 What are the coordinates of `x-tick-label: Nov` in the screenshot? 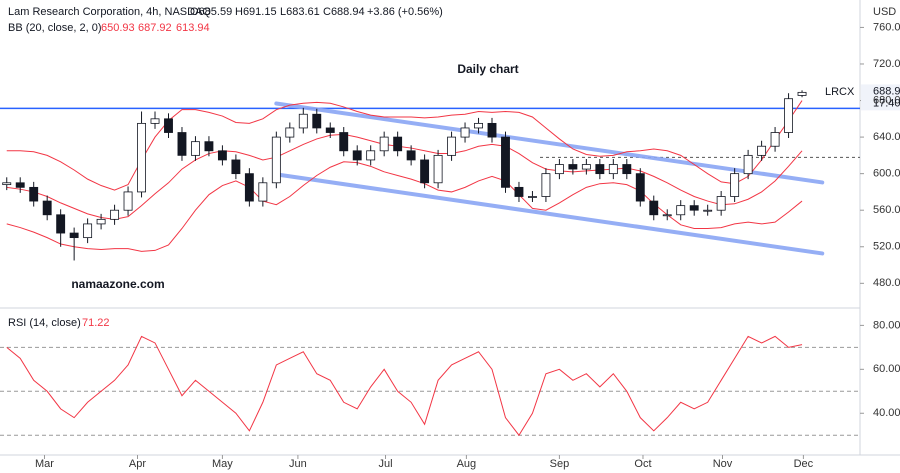 It's located at (723, 464).